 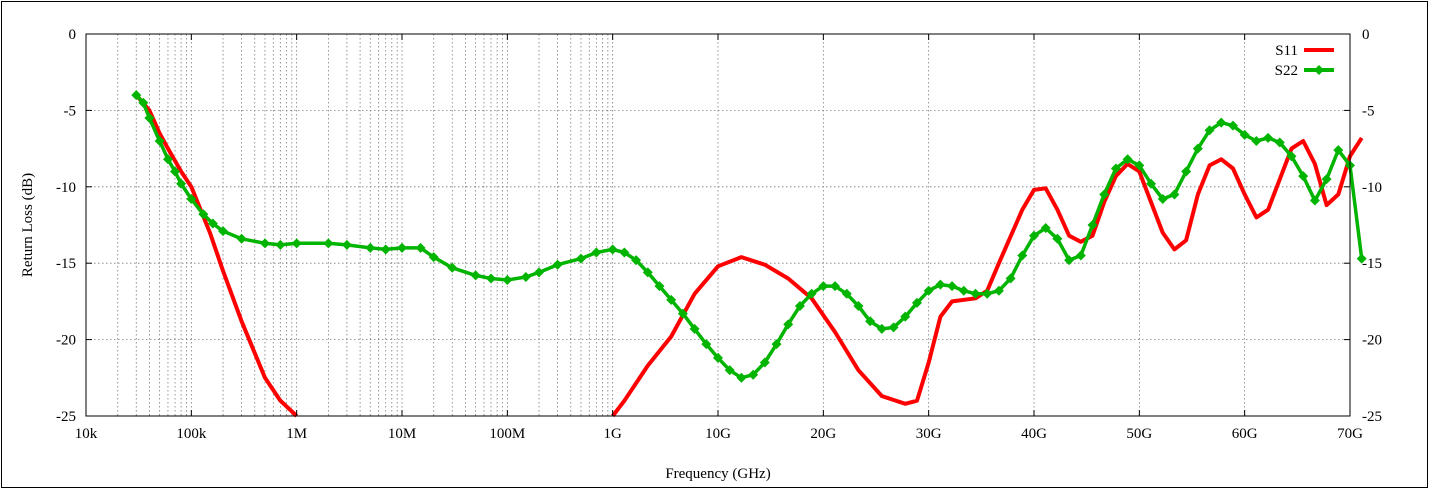 I want to click on x-tick-label: 100M, so click(x=507, y=434).